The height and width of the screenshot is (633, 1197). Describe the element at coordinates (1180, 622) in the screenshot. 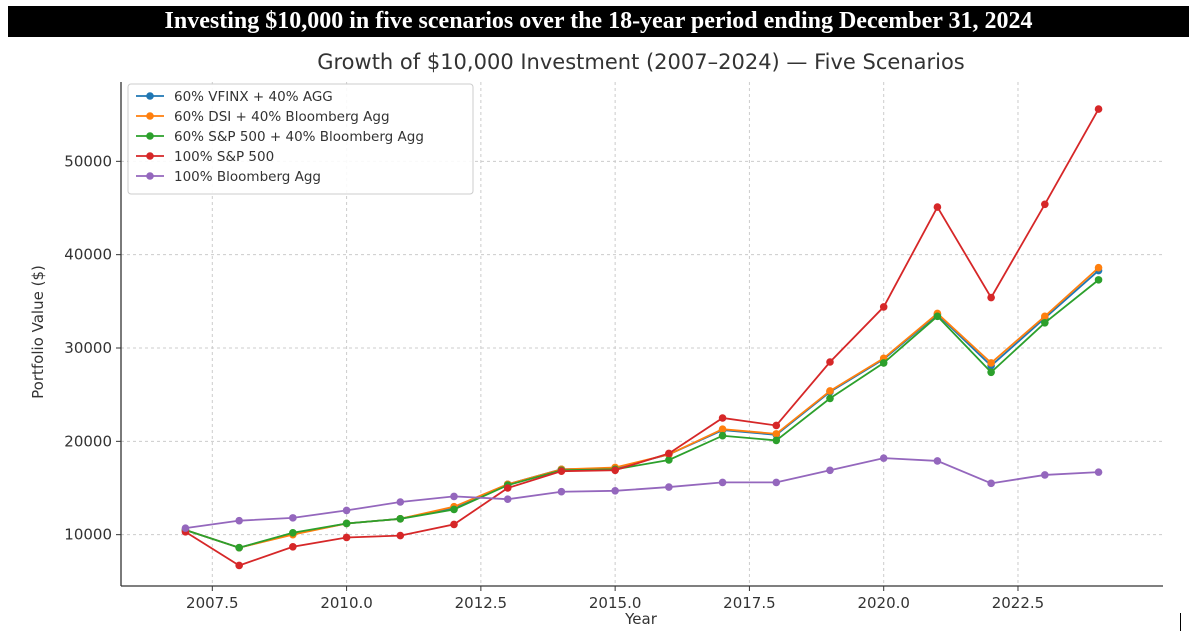

I see `text-cursor-mark` at that location.